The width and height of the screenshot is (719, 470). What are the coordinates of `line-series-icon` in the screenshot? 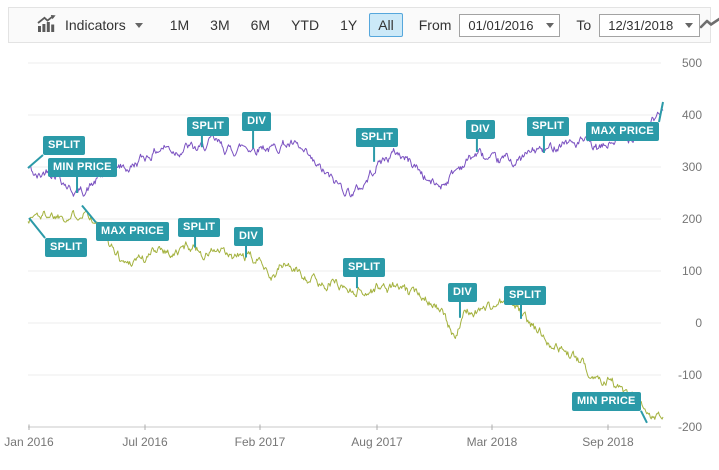 It's located at (709, 25).